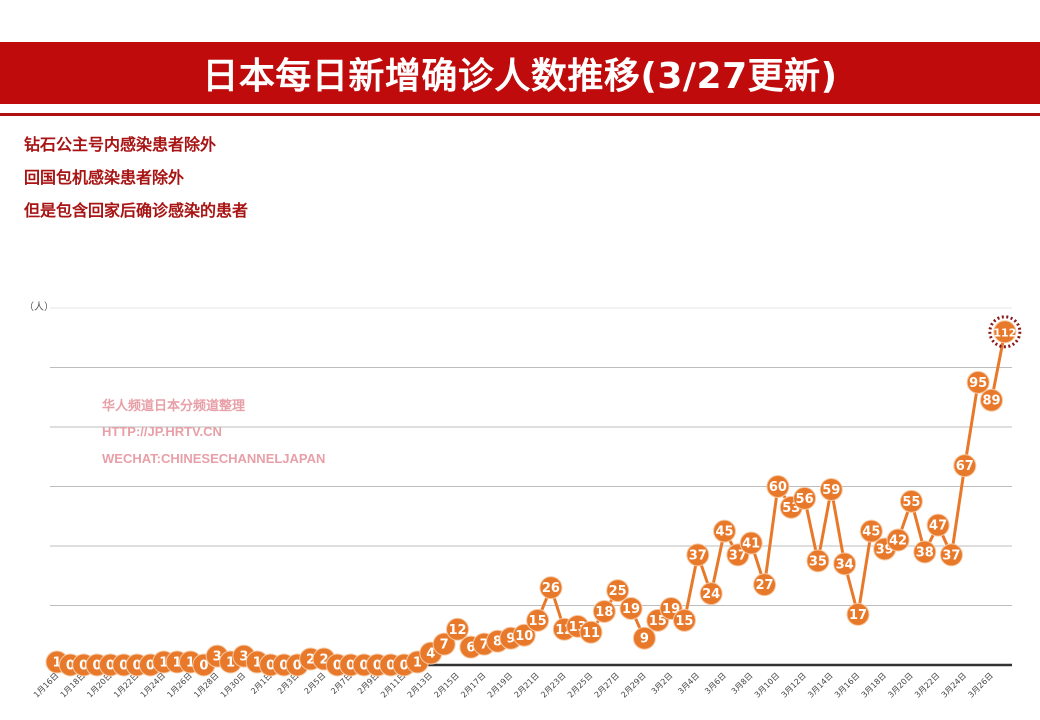 The image size is (1040, 720). I want to click on data-label: 26, so click(551, 588).